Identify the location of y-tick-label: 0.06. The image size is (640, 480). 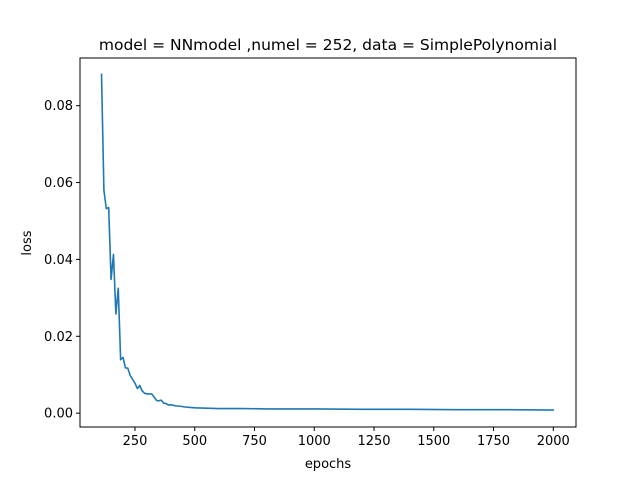
(58, 183).